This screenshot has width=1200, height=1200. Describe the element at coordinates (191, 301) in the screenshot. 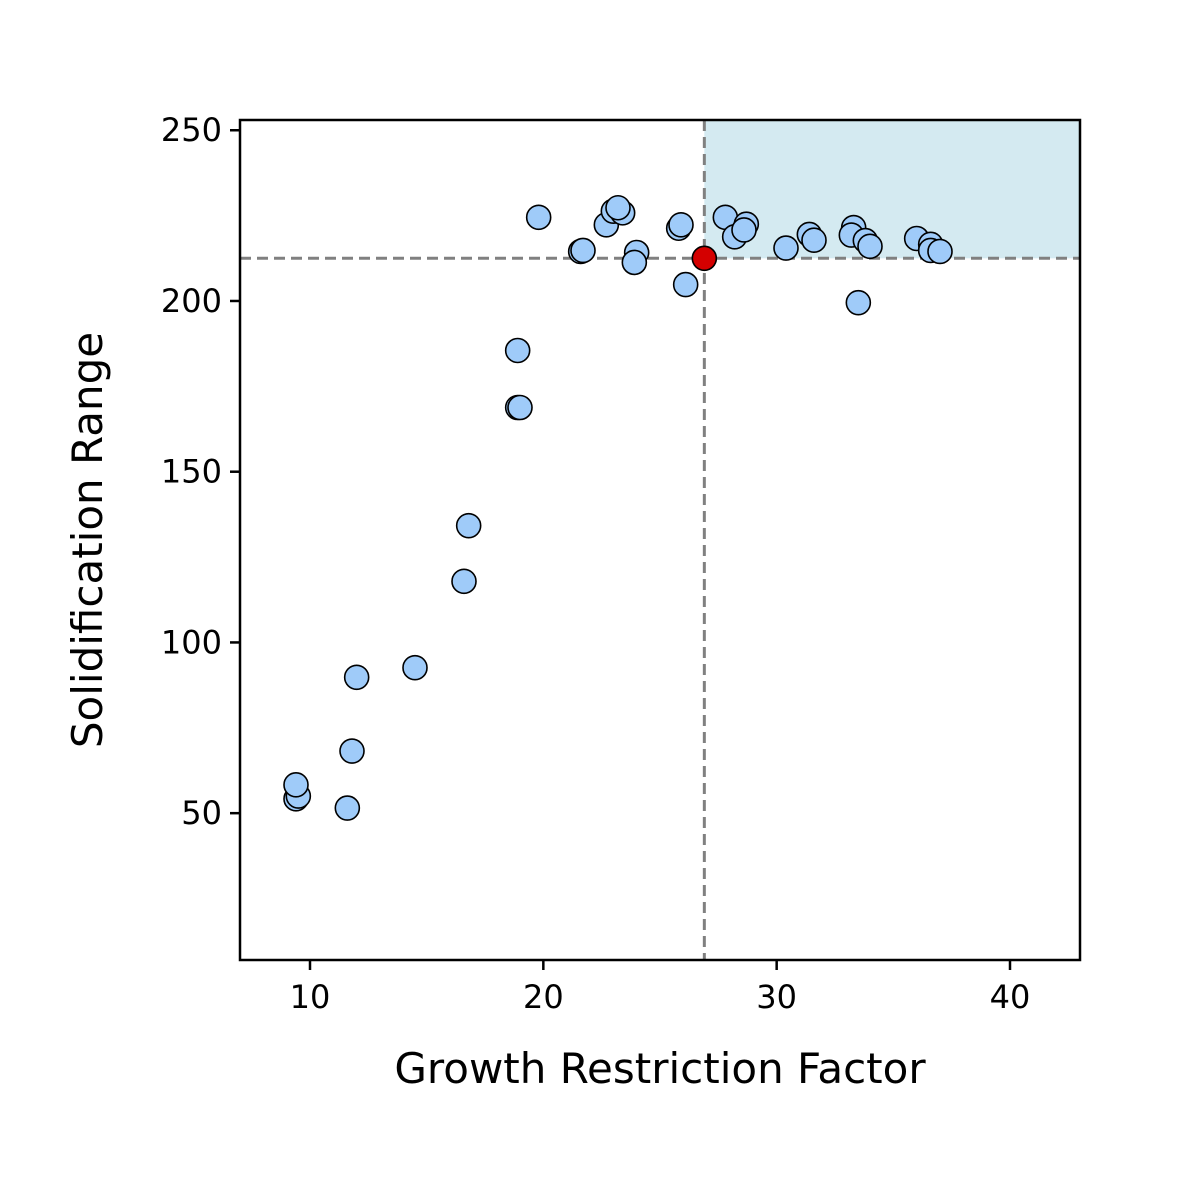

I see `y-tick-label: 200` at that location.